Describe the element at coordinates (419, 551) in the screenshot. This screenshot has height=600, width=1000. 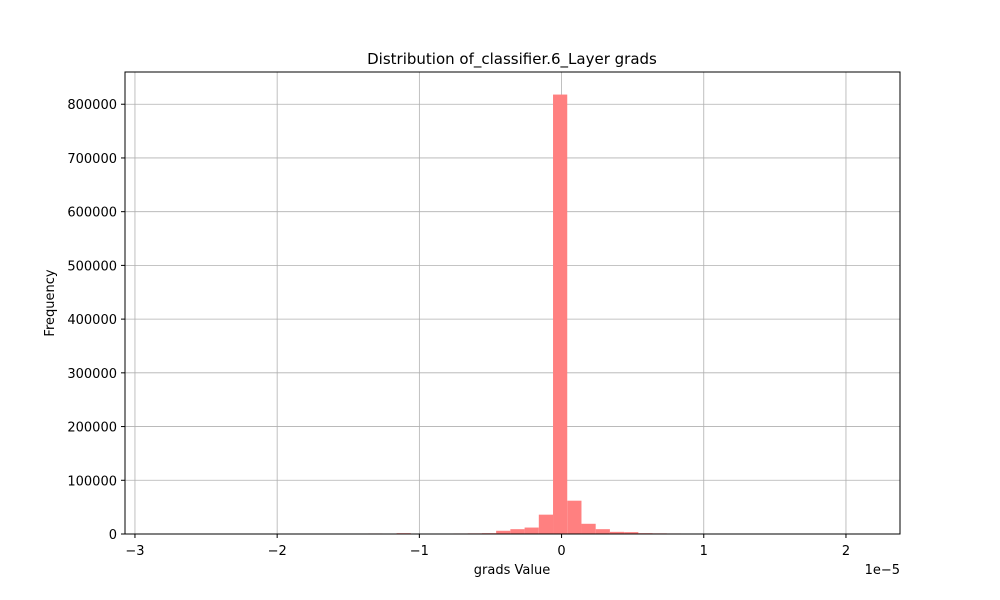
I see `x-tick-label: −1` at that location.